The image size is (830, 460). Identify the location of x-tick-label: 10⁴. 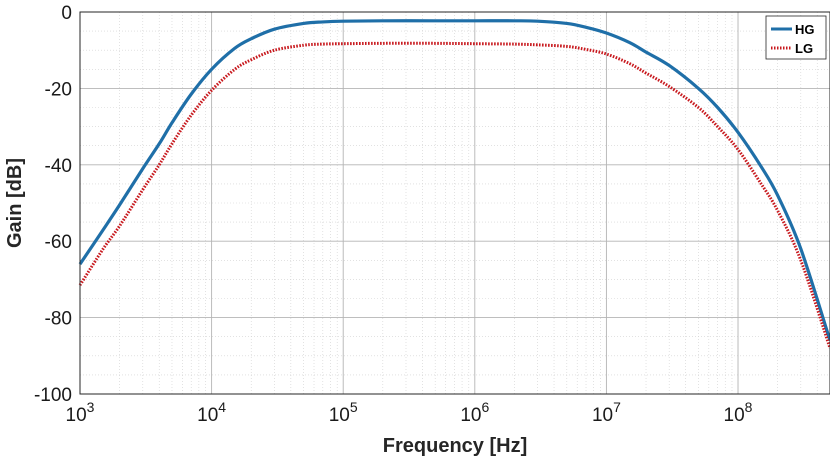
(211, 412).